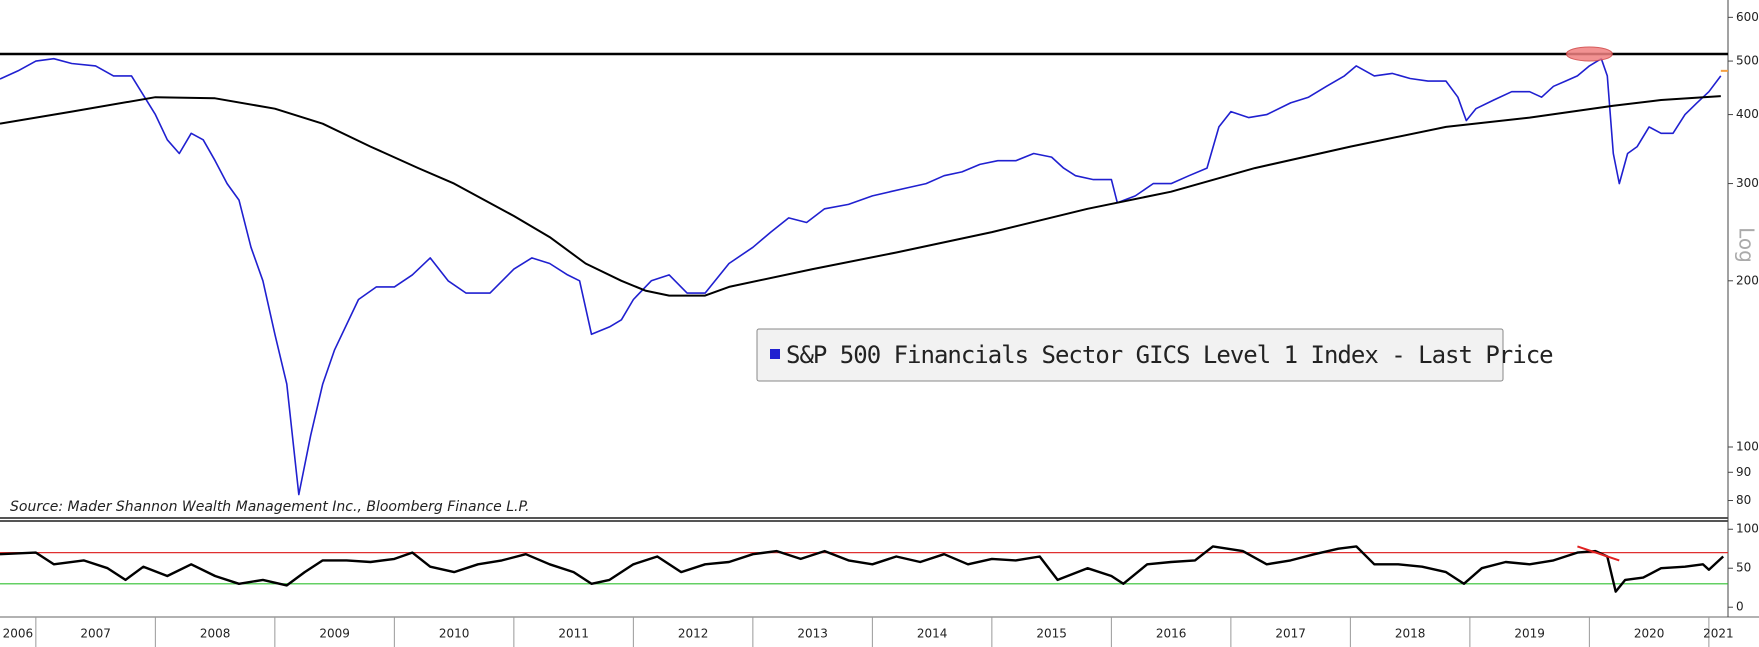 The width and height of the screenshot is (1759, 647). Describe the element at coordinates (812, 634) in the screenshot. I see `x-tick-label: 2013` at that location.